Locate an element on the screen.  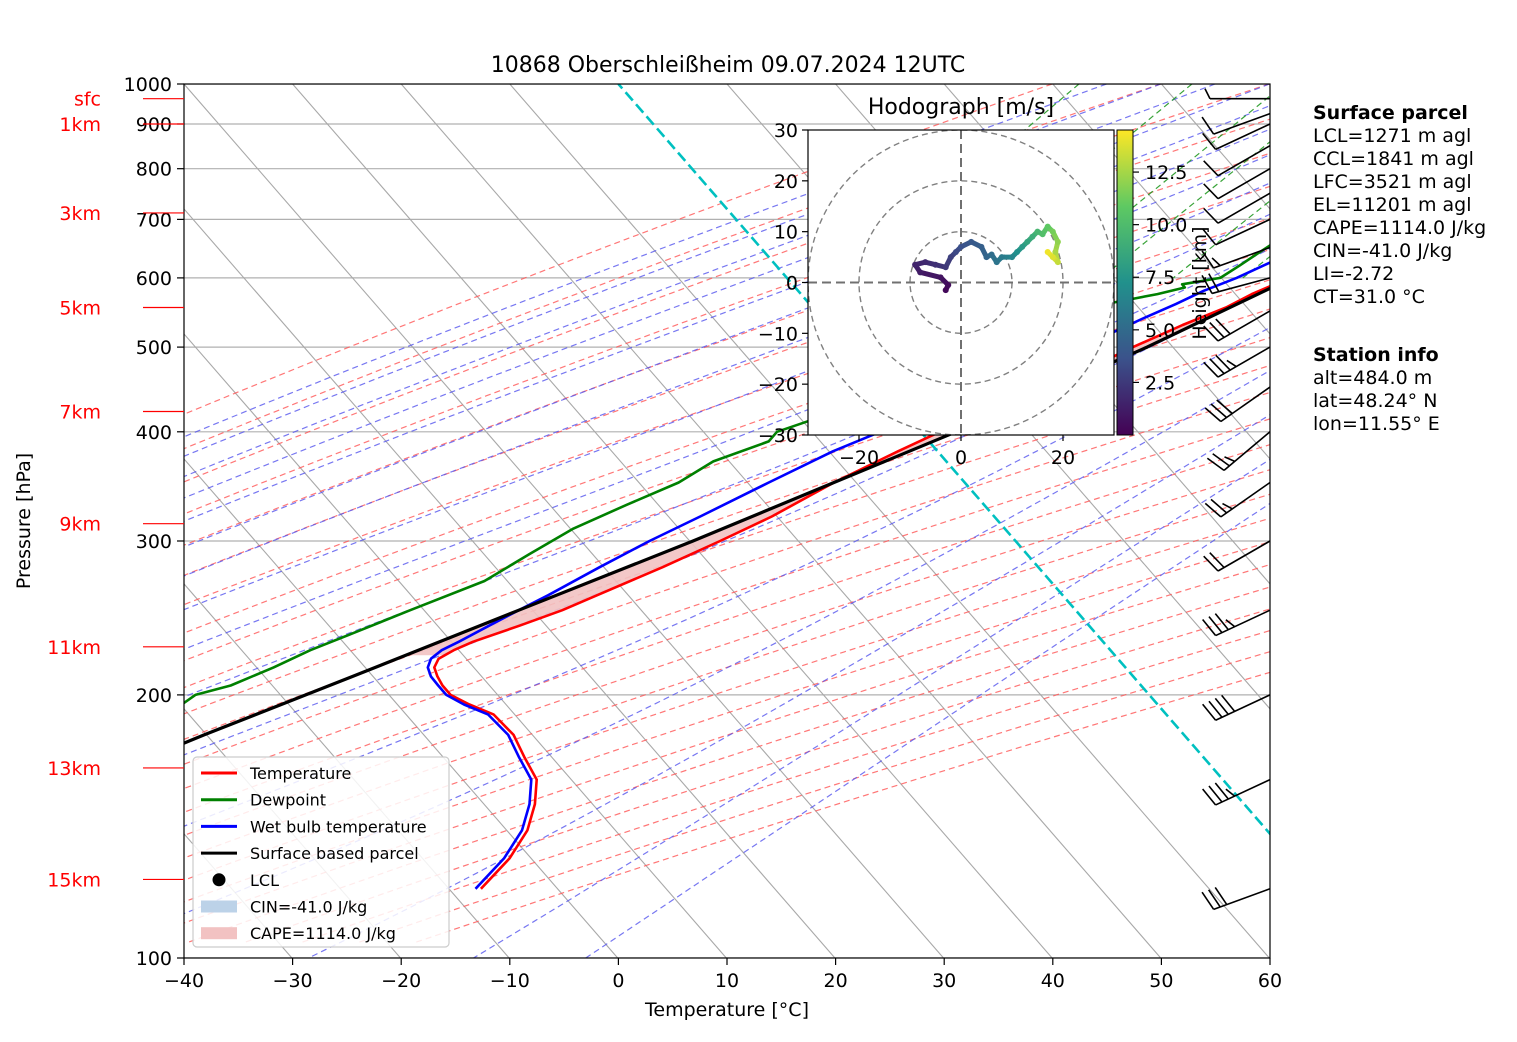
y-axis: 1000 900 800 700 600 500 400 300 200 100 is located at coordinates (154, 522).